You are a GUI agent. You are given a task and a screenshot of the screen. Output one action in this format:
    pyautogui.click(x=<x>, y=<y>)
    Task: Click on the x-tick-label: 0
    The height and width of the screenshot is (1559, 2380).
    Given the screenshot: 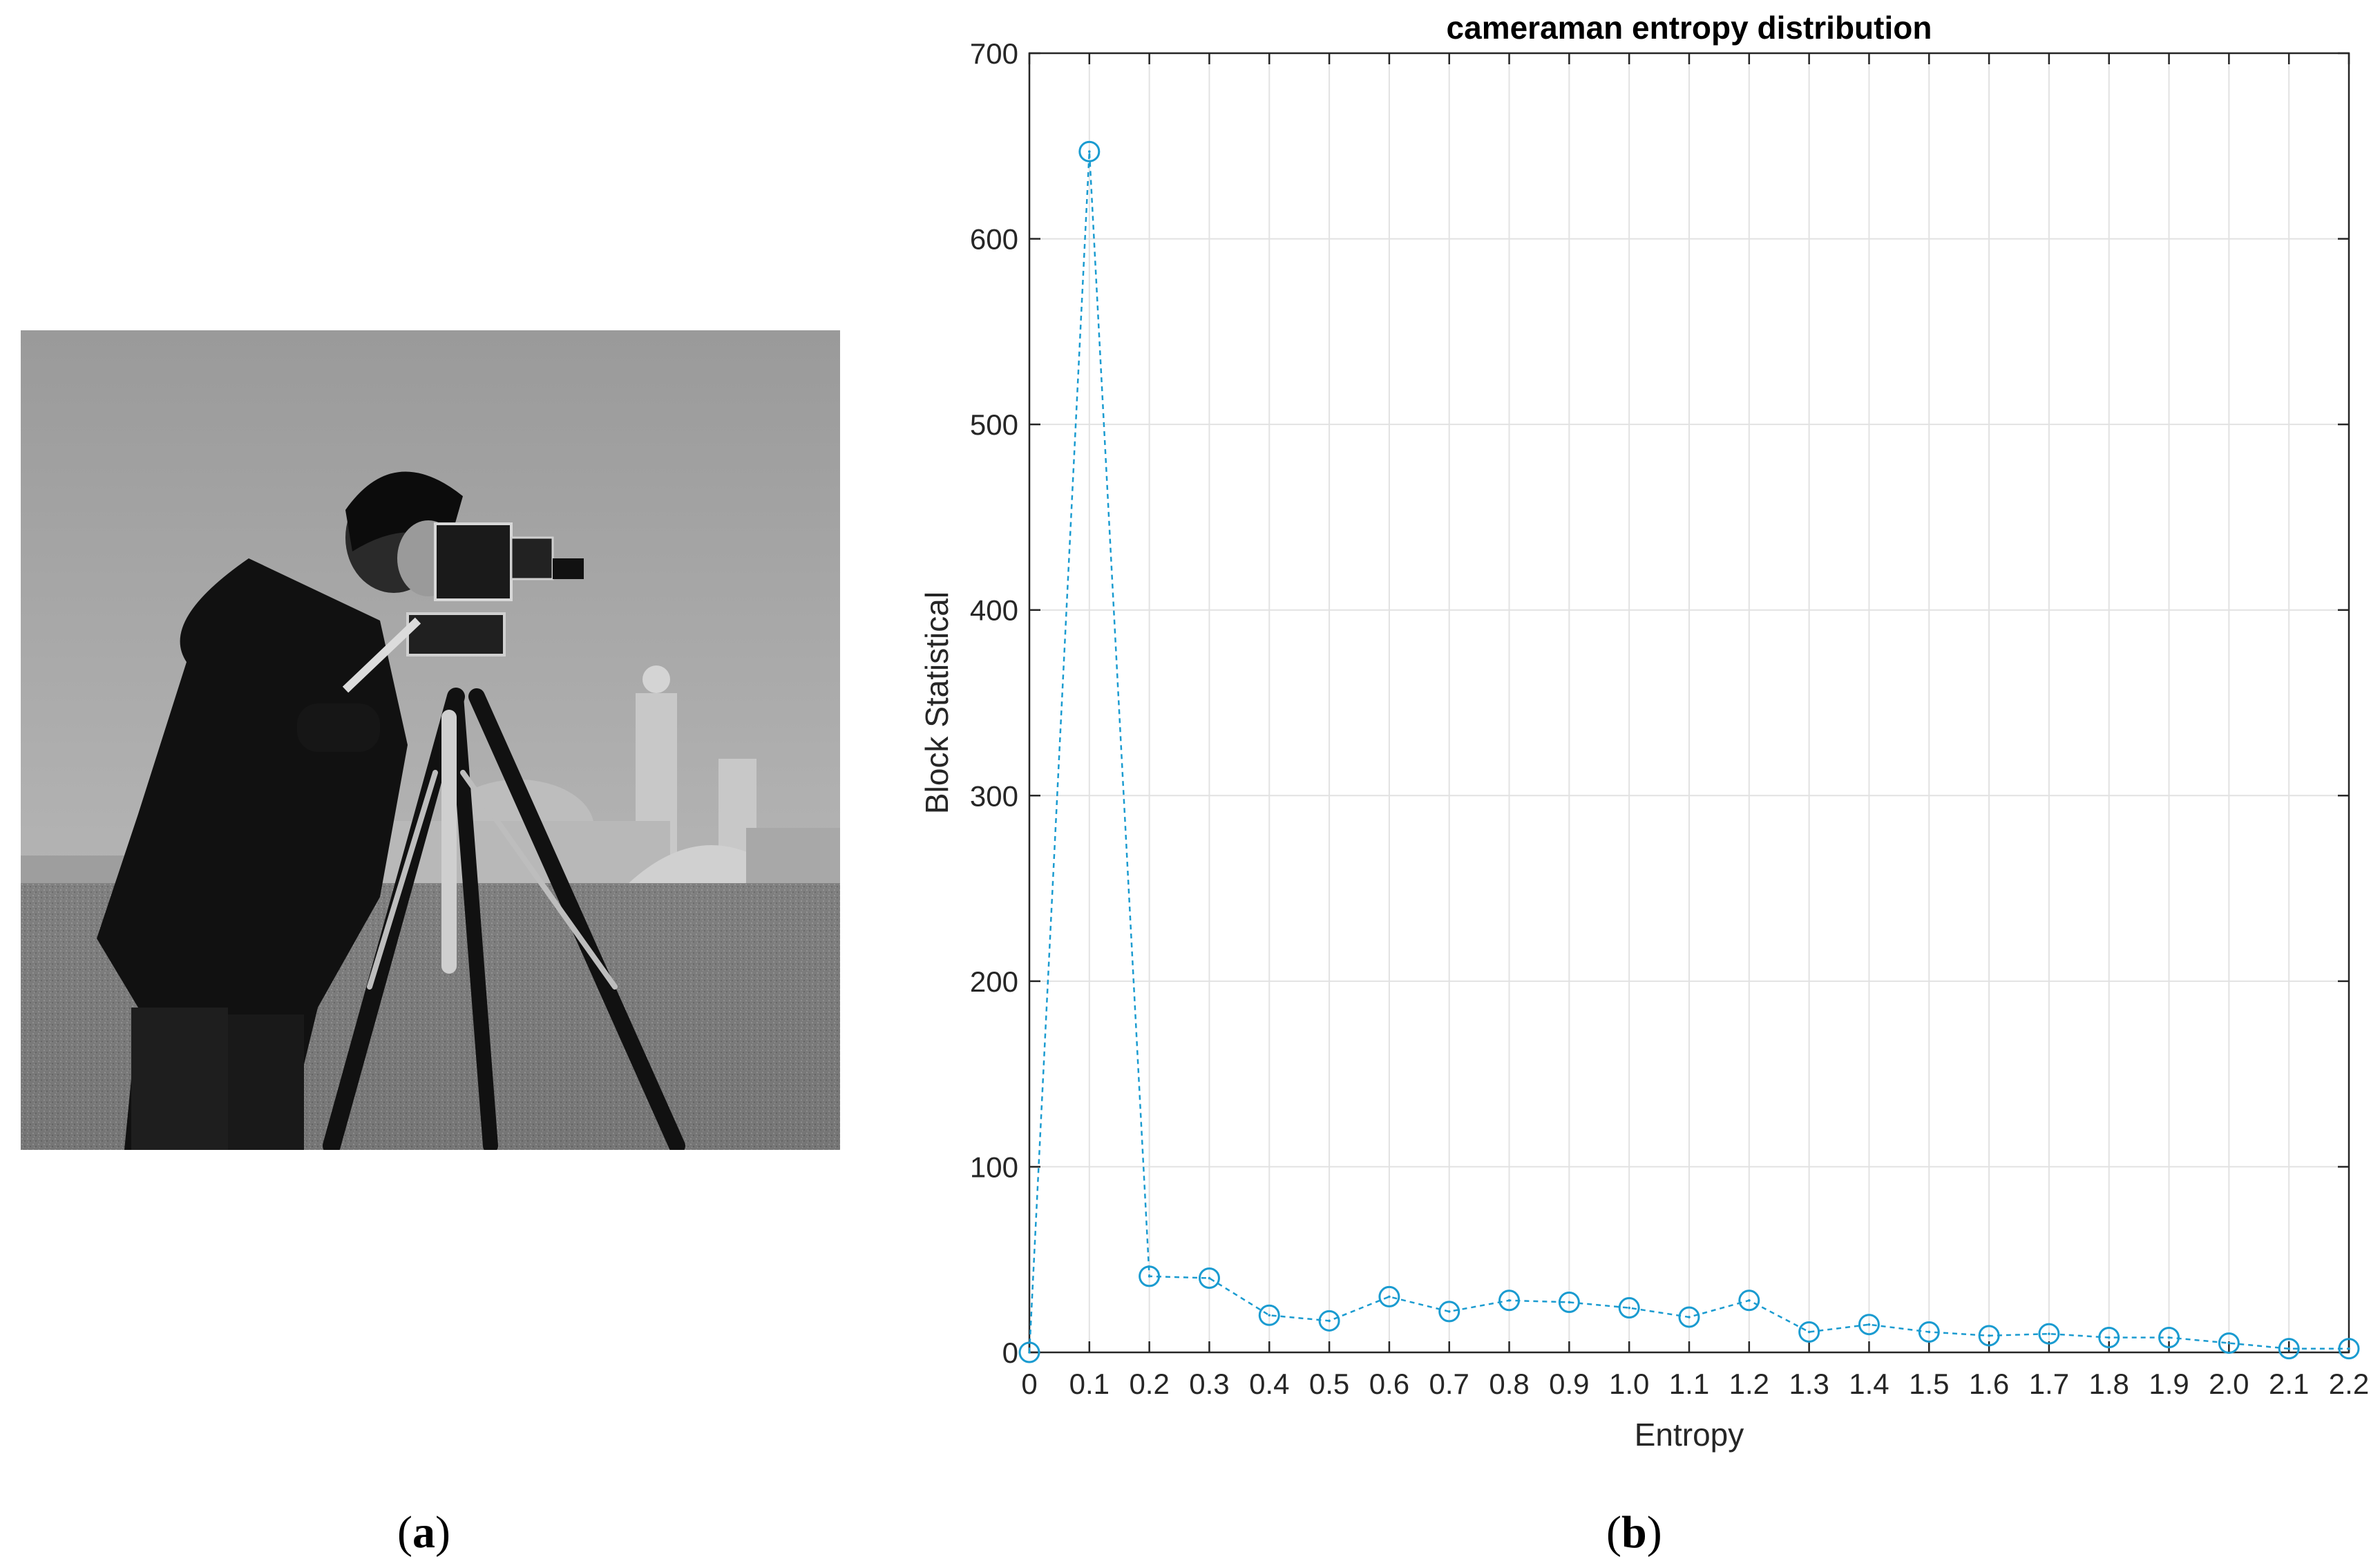 What is the action you would take?
    pyautogui.click(x=1029, y=1384)
    